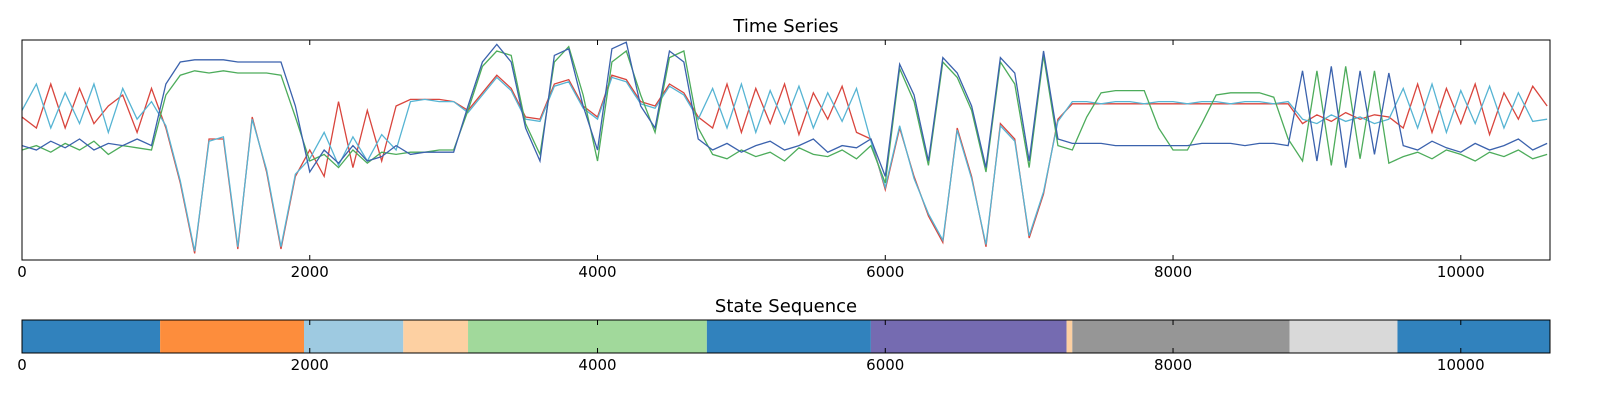  I want to click on plot-frame, so click(786, 336).